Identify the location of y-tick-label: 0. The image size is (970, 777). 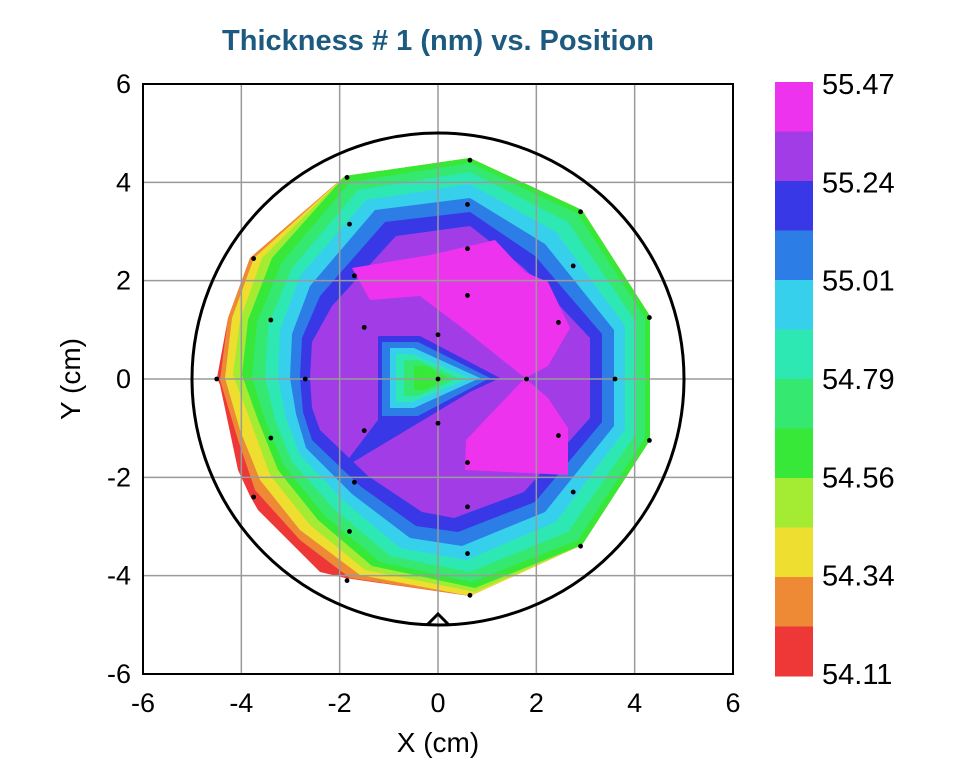
(123, 379).